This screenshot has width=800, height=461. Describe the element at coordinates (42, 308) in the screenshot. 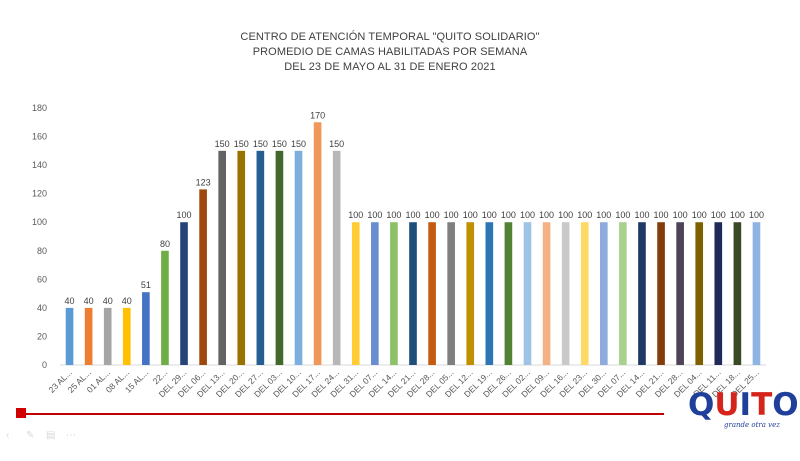

I see `y-tick-label: 40` at that location.